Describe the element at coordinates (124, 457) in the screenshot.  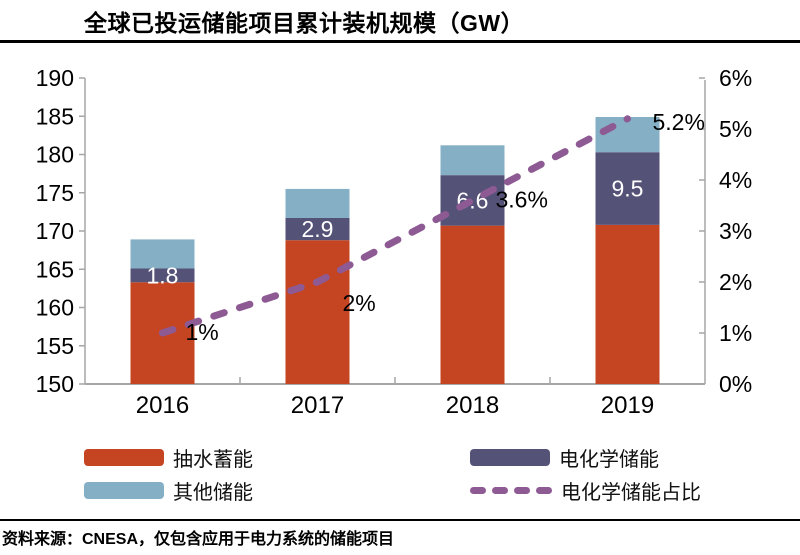
I see `legend-swatch-pumped-storage` at that location.